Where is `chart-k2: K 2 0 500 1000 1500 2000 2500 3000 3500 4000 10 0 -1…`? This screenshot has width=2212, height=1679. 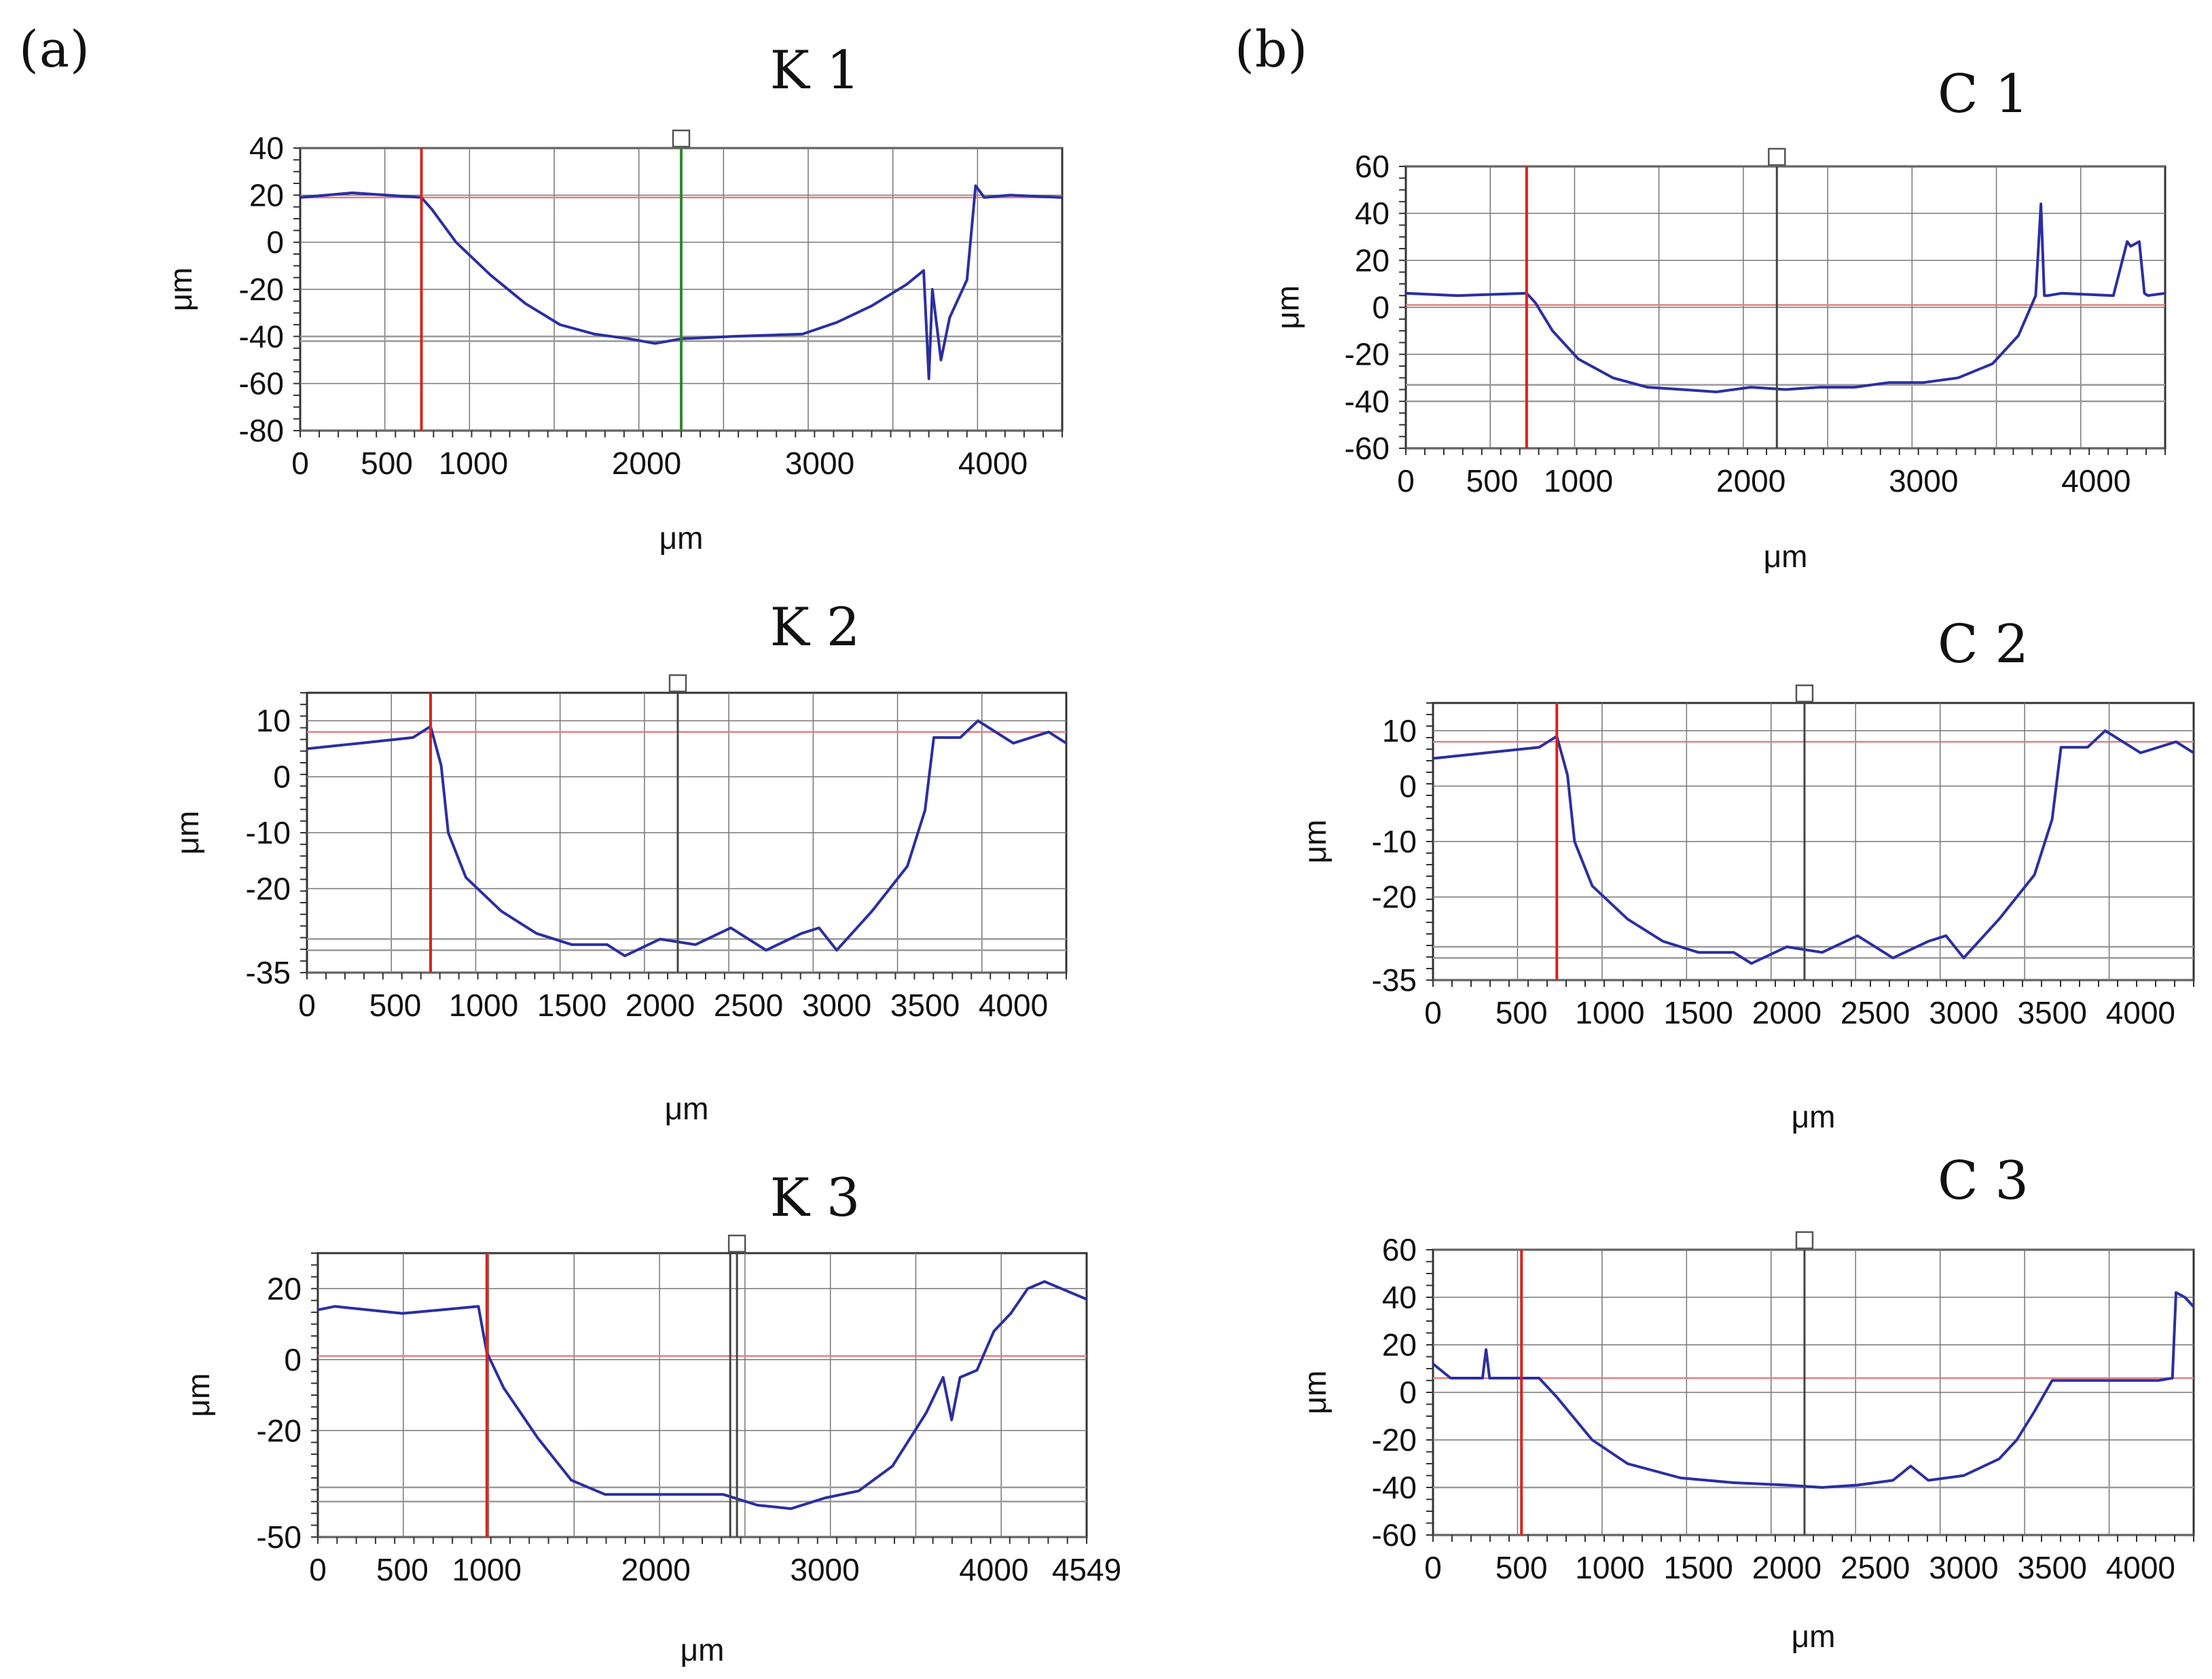 chart-k2: K 2 0 500 1000 1500 2000 2500 3000 3500 4000 10 0 -1… is located at coordinates (619, 862).